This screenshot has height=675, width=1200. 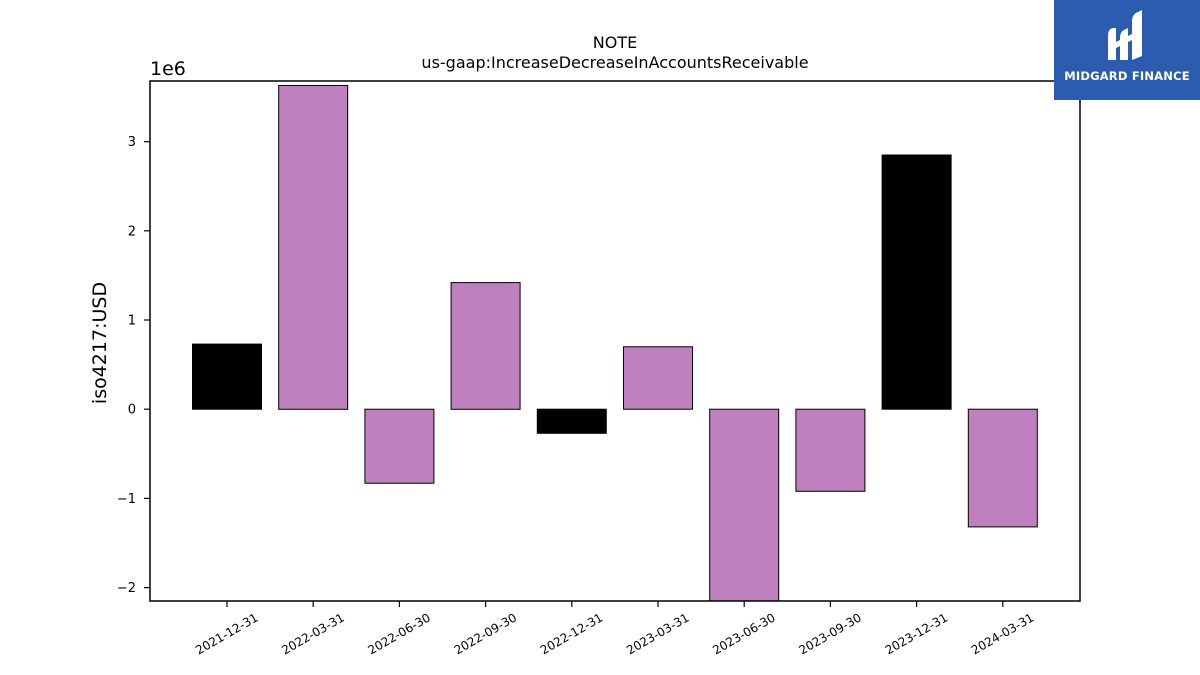 What do you see at coordinates (571, 633) in the screenshot?
I see `x-tick-label: 2022-12-31` at bounding box center [571, 633].